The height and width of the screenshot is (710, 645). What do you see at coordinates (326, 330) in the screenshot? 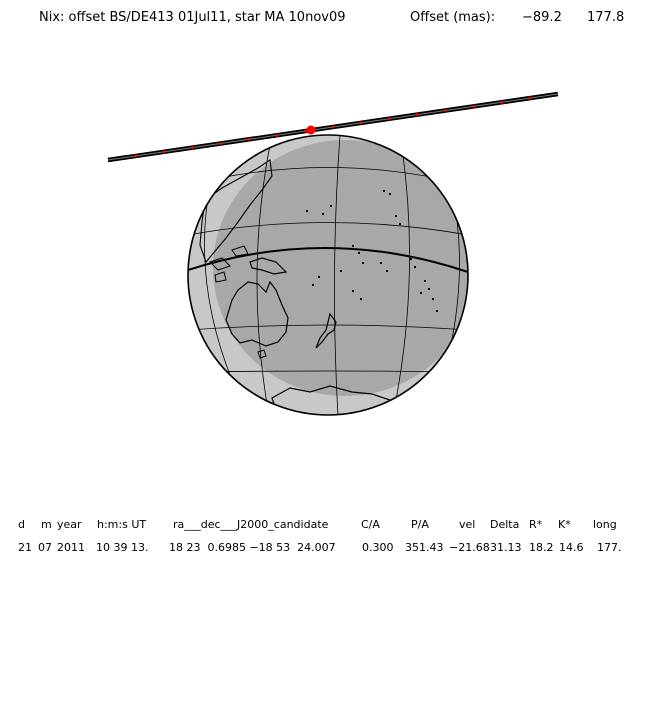
I see `coastline-new-zealand` at bounding box center [326, 330].